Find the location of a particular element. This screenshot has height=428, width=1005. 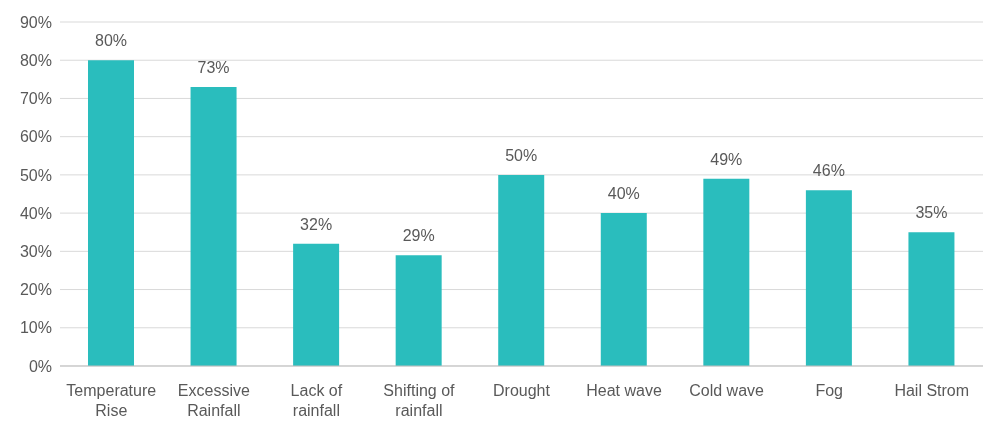

data-label: 32% is located at coordinates (316, 224).